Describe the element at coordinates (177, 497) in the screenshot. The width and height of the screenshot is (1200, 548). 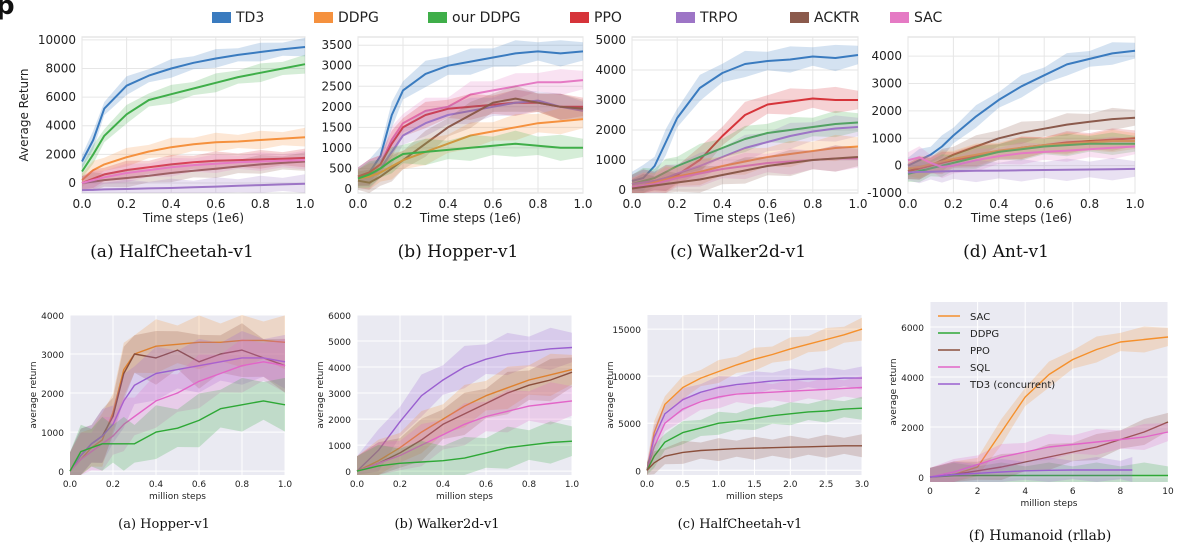
I see `x-axis-label: million steps` at that location.